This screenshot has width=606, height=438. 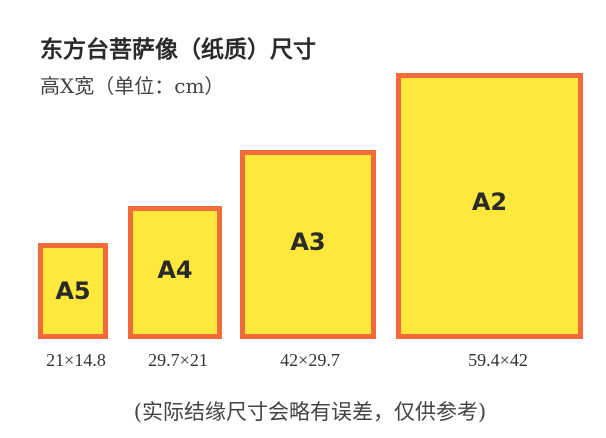 What do you see at coordinates (489, 202) in the screenshot?
I see `paper-a2-label: A2` at bounding box center [489, 202].